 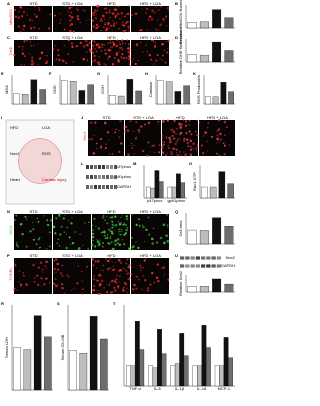 What do you see at coordinates (34, 211) in the screenshot?
I see `column-label: STD` at bounding box center [34, 211].